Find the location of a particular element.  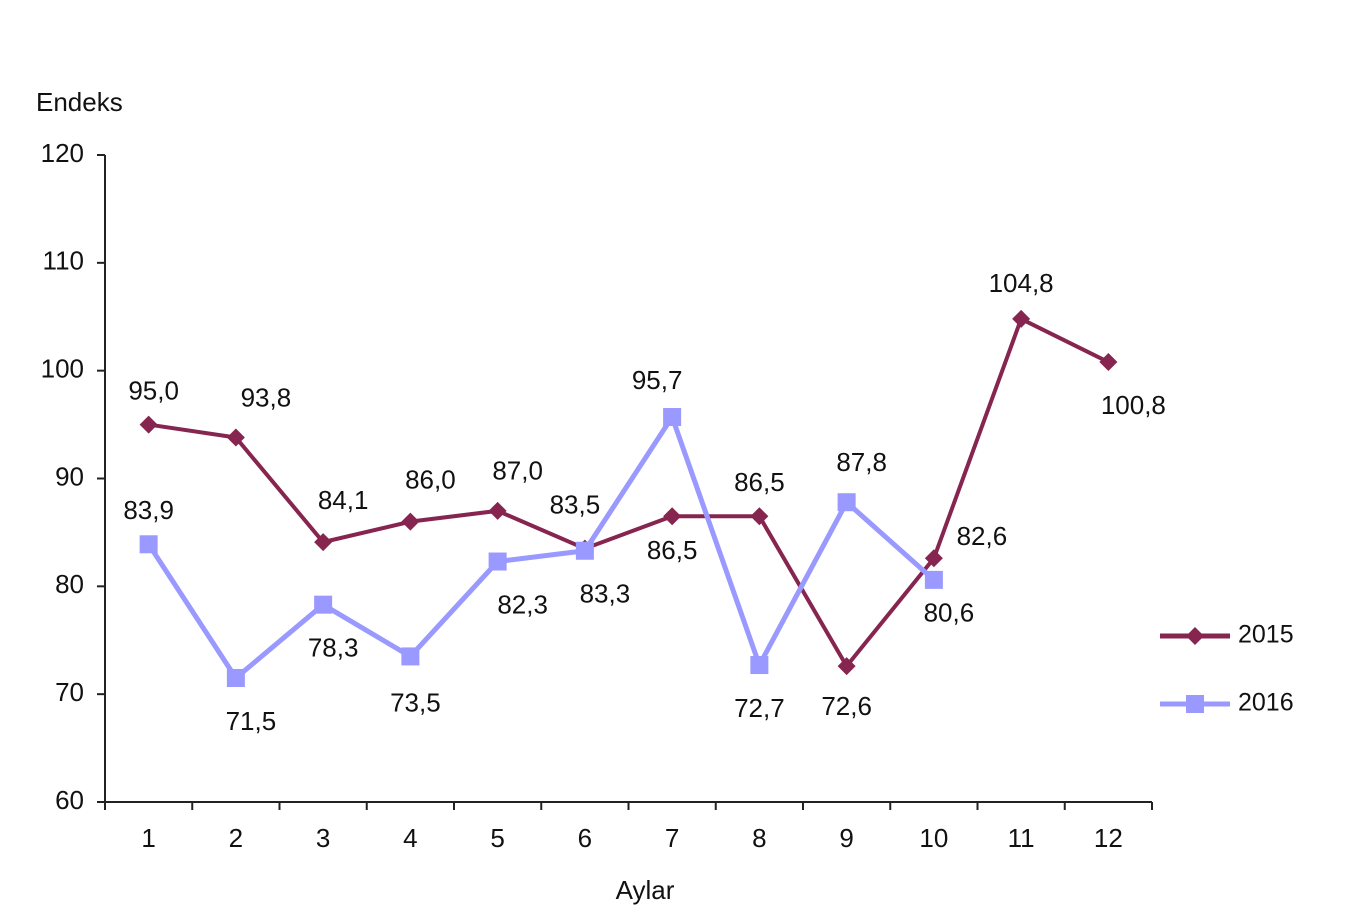

data-label: 73,5 is located at coordinates (415, 702).